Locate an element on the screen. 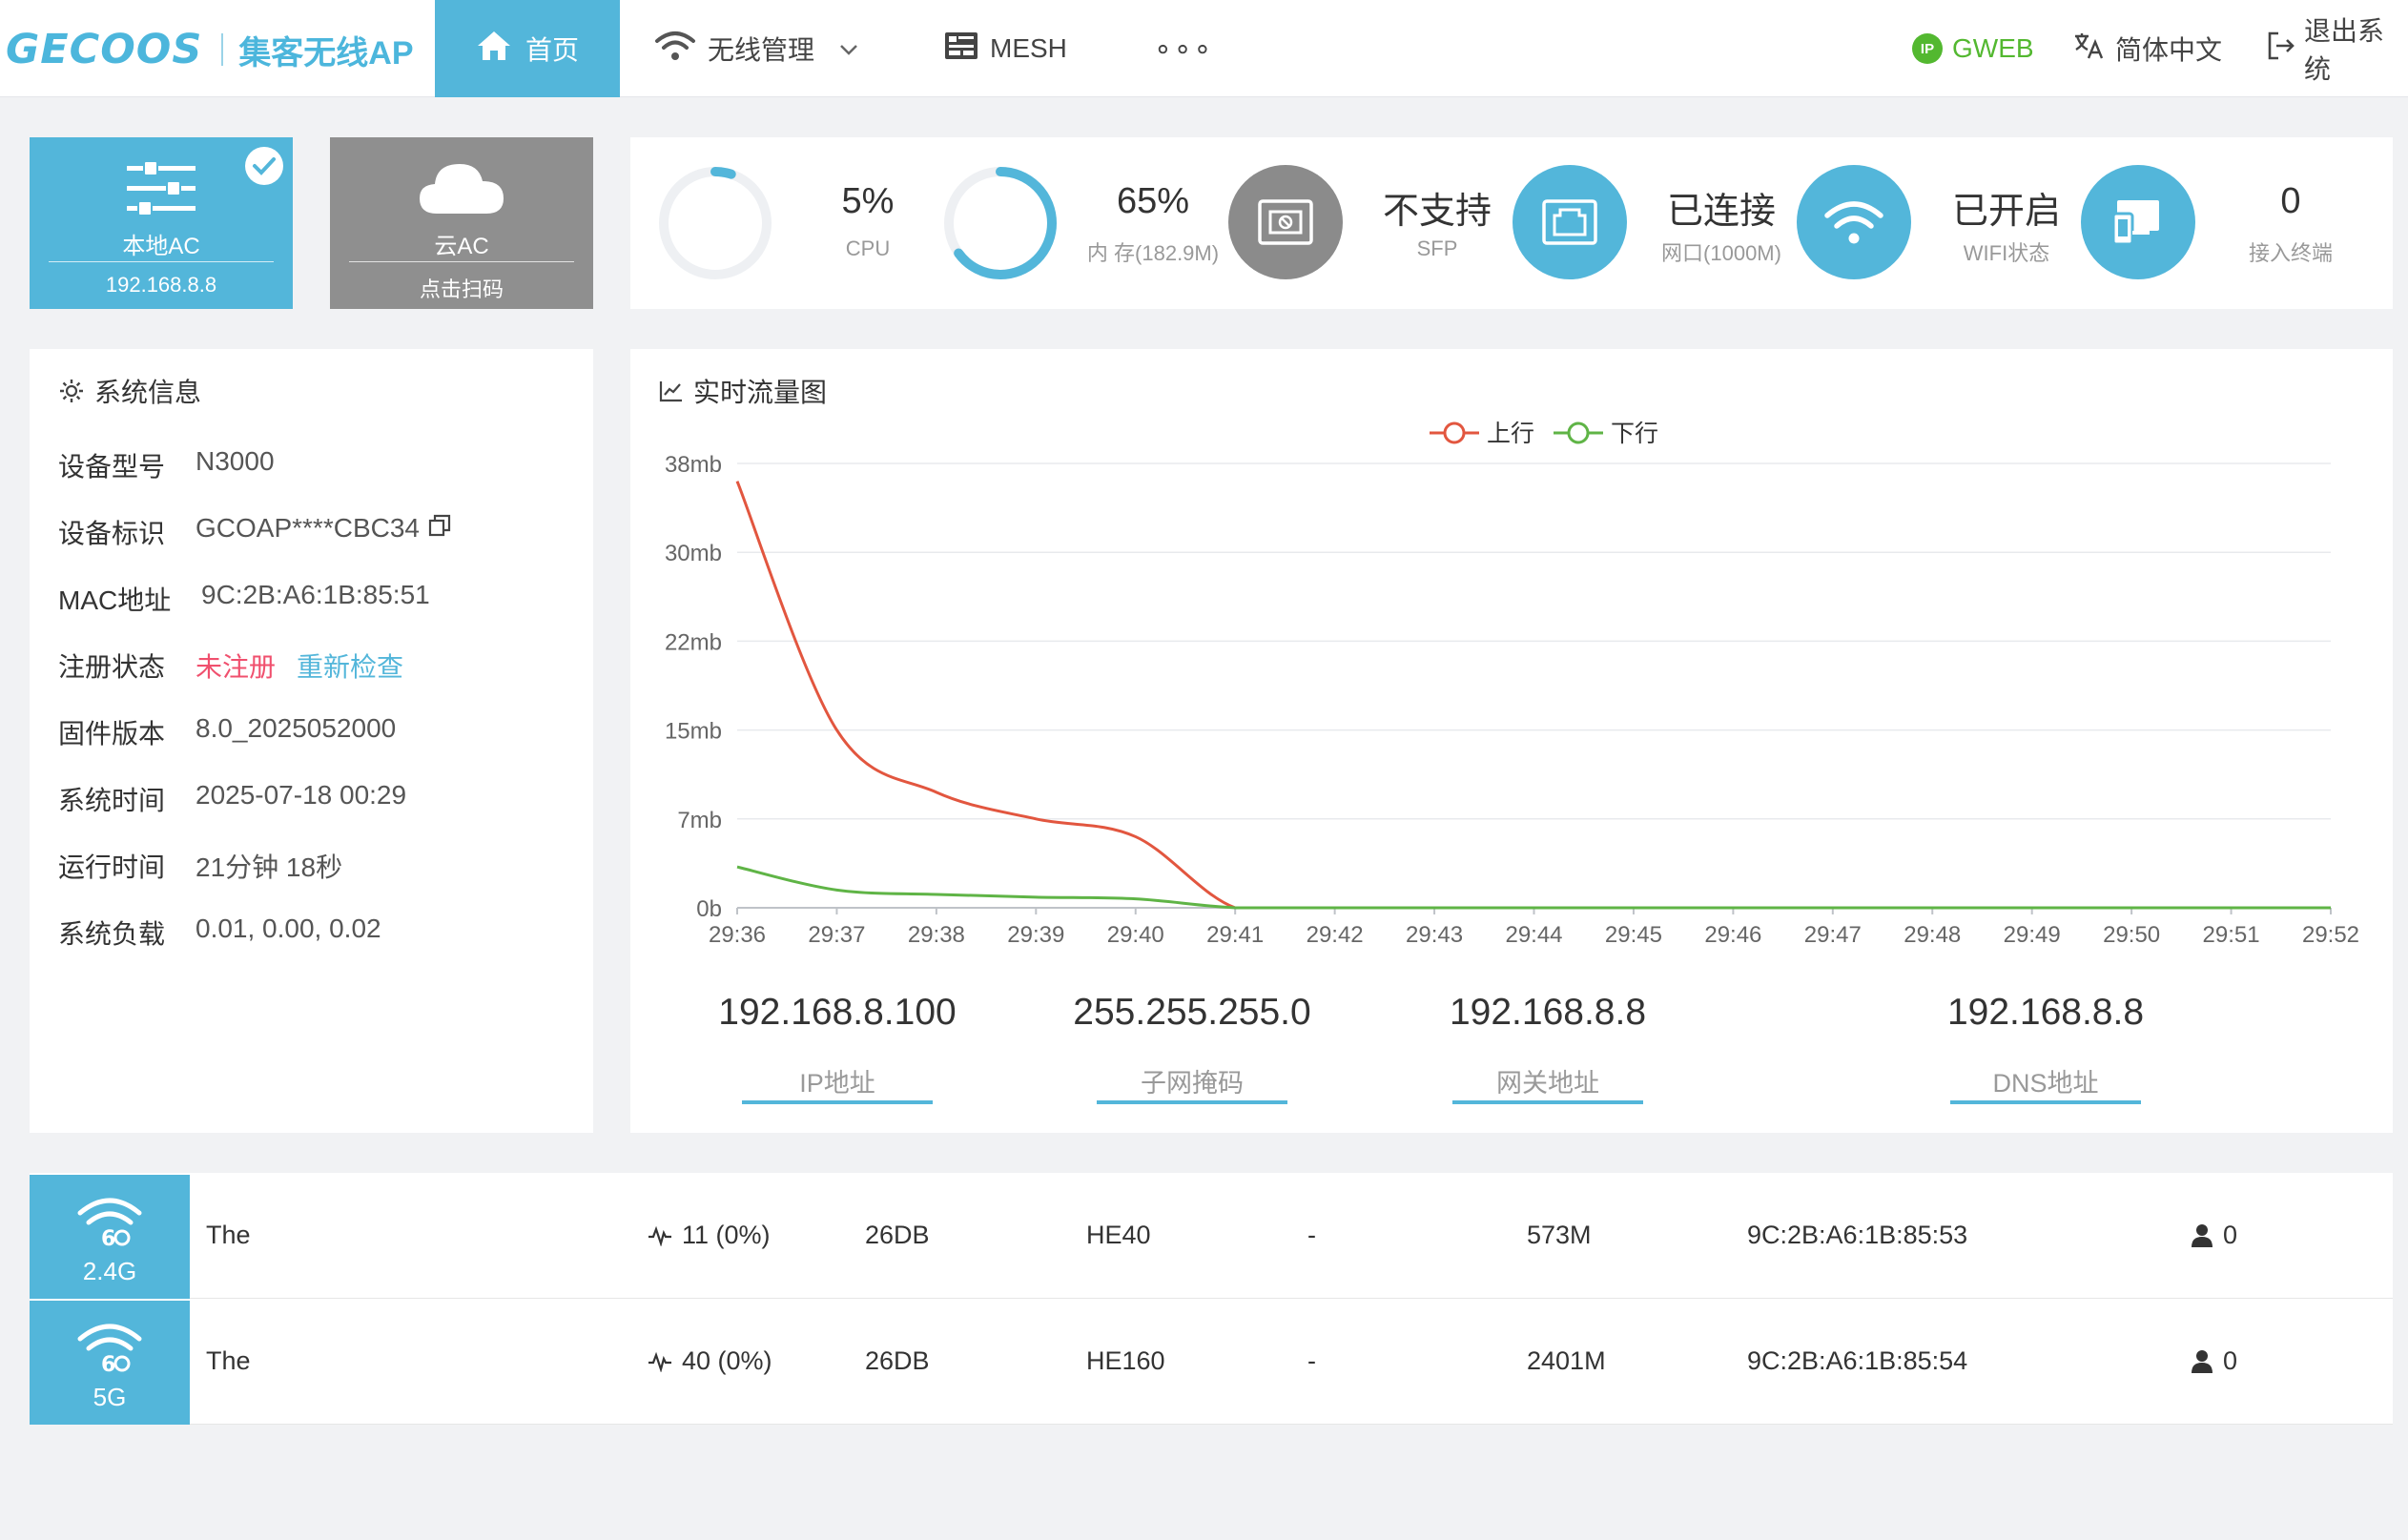 This screenshot has height=1540, width=2408. nav-home: 首页 is located at coordinates (527, 48).